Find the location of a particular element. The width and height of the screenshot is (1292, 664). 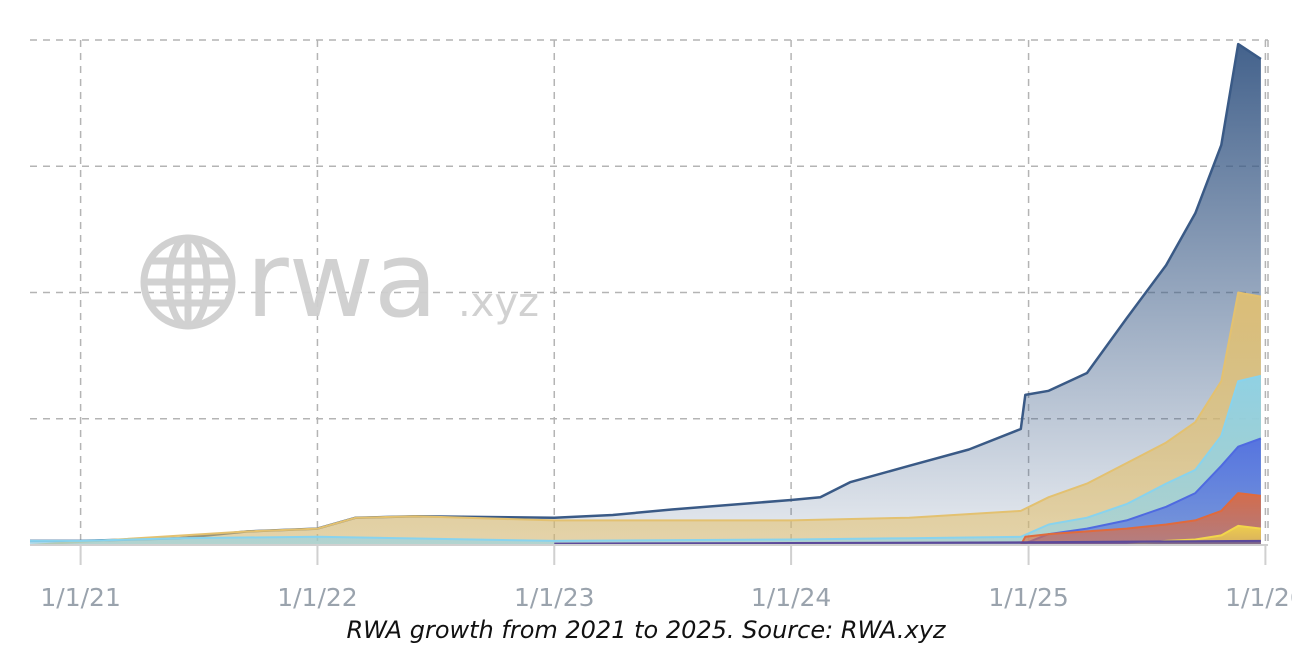

watermark-brand: rwa is located at coordinates (342, 280).